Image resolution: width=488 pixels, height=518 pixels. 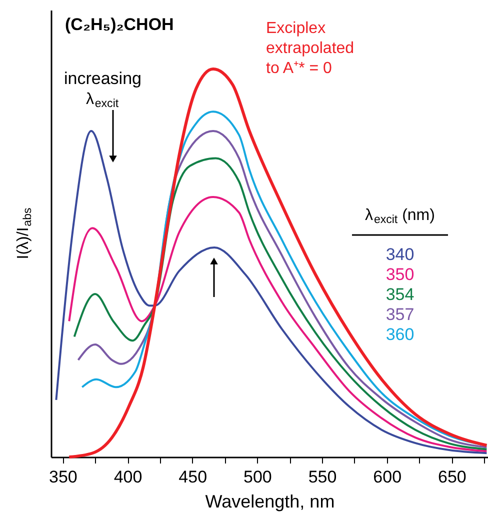 I want to click on text: 360, so click(x=400, y=334).